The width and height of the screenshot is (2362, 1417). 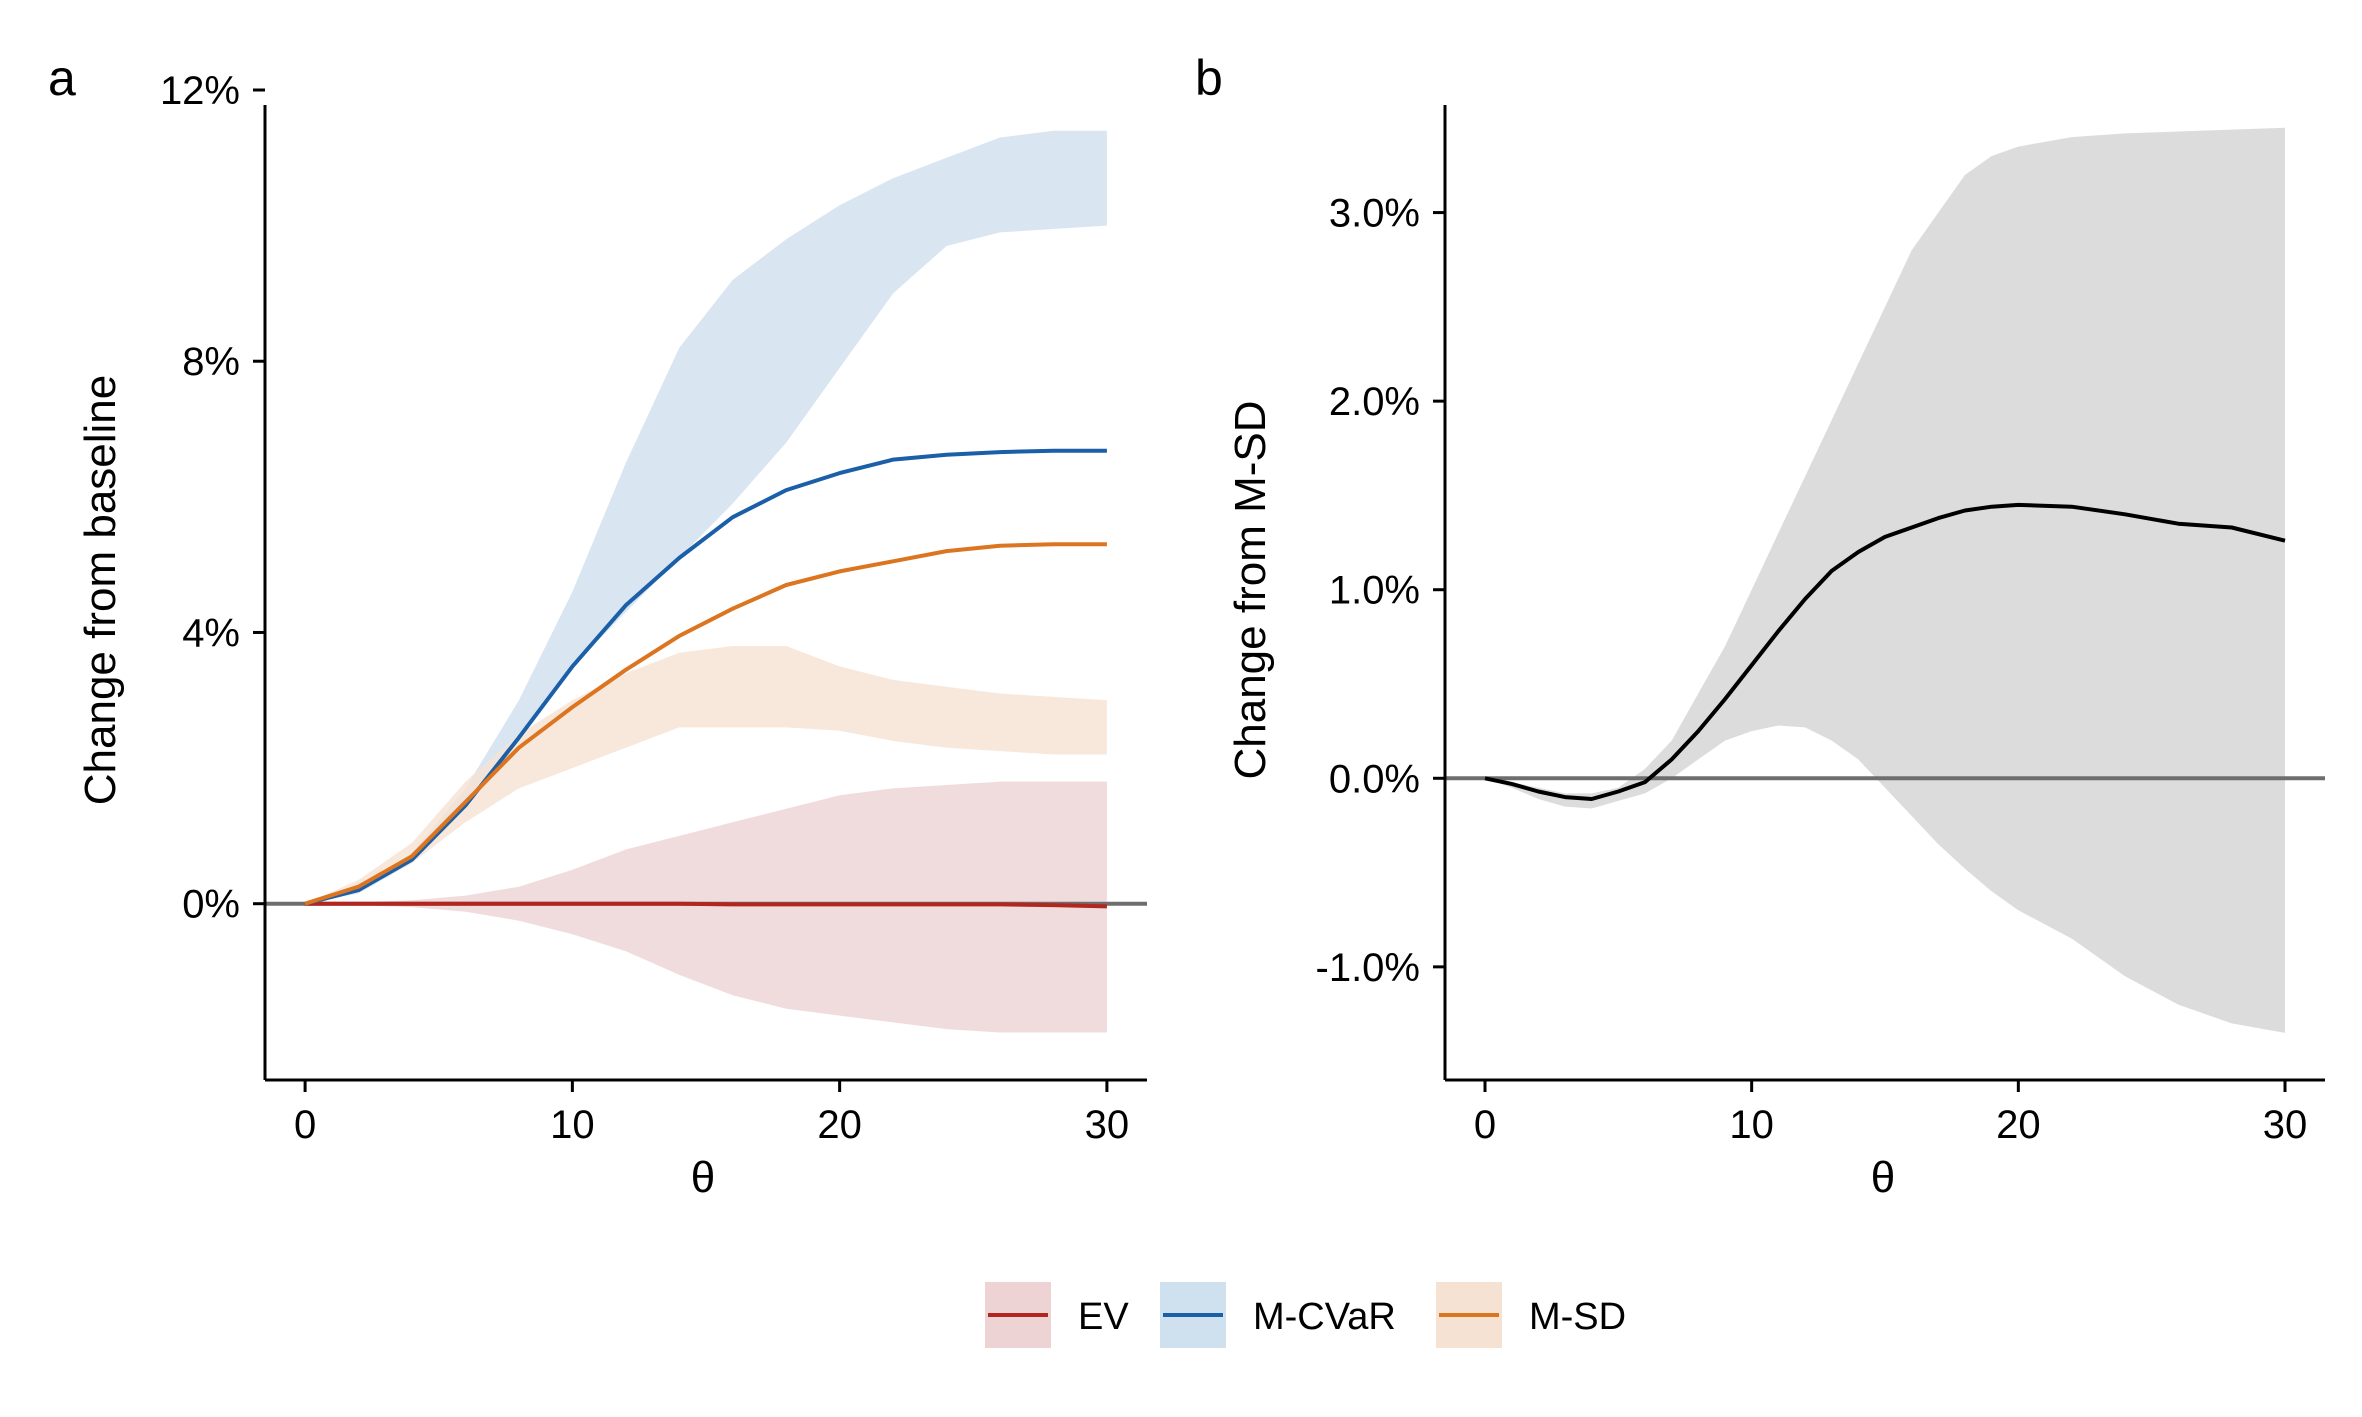 I want to click on legend-item-m-cvar: M-CVaR, so click(x=1278, y=1315).